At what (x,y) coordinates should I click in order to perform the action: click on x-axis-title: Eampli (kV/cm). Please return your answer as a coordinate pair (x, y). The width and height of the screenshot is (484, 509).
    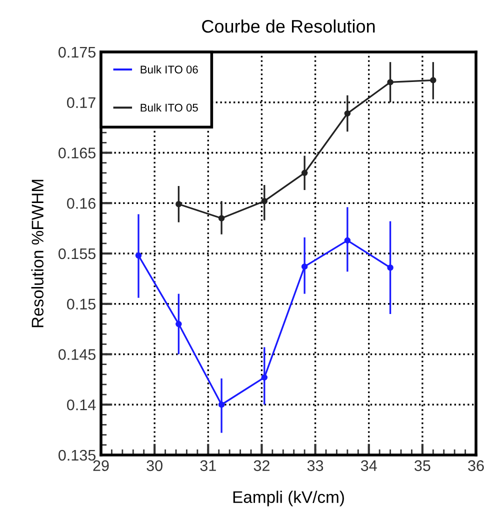
    Looking at the image, I should click on (288, 498).